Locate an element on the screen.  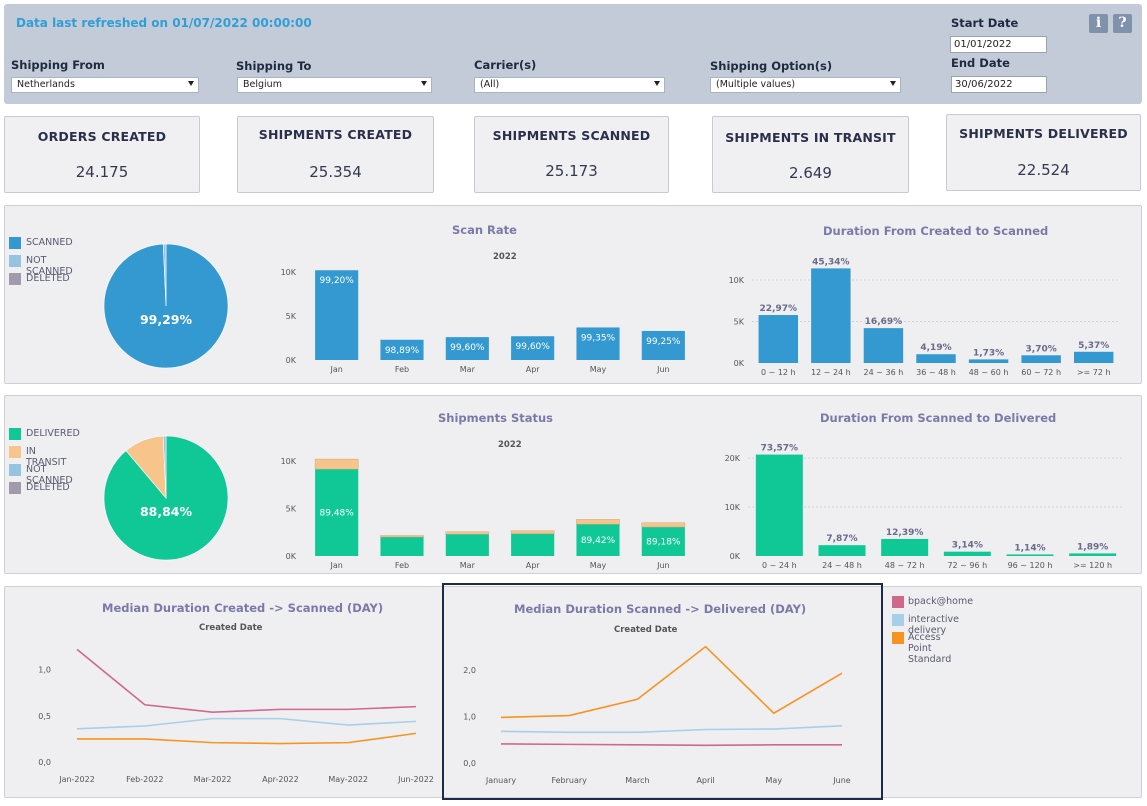
chart-title-shipments-status: Shipments Status is located at coordinates (496, 418).